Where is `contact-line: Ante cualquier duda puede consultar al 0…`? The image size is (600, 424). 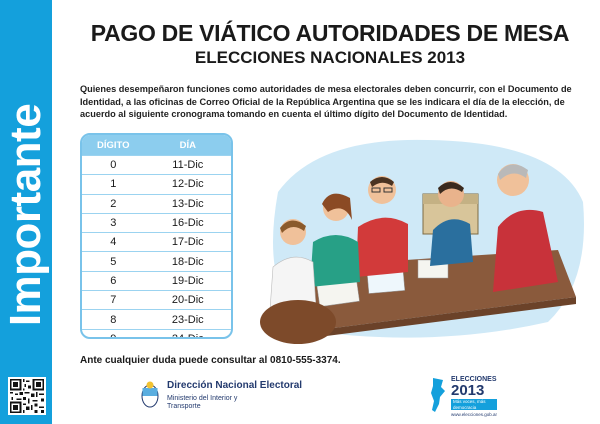
contact-line: Ante cualquier duda puede consultar al 0… is located at coordinates (210, 360).